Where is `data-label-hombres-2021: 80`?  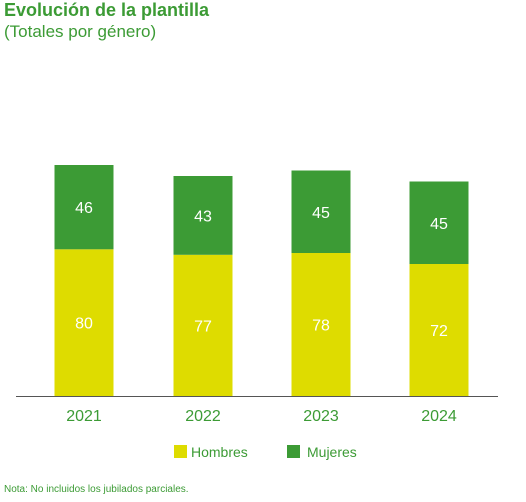
data-label-hombres-2021: 80 is located at coordinates (84, 324).